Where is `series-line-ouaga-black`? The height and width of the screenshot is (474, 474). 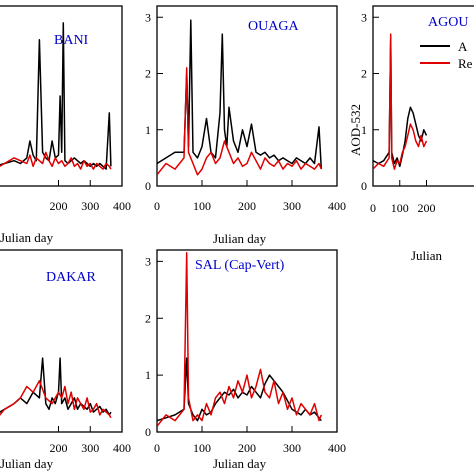 series-line-ouaga-black is located at coordinates (240, 94).